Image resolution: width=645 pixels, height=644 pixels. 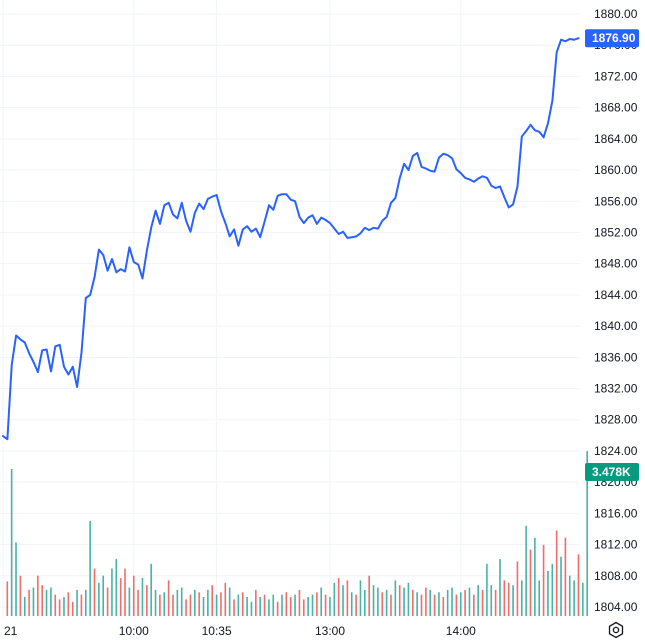 What do you see at coordinates (240, 631) in the screenshot?
I see `time-axis: 21 10:00 10:35 13:00 14:00` at bounding box center [240, 631].